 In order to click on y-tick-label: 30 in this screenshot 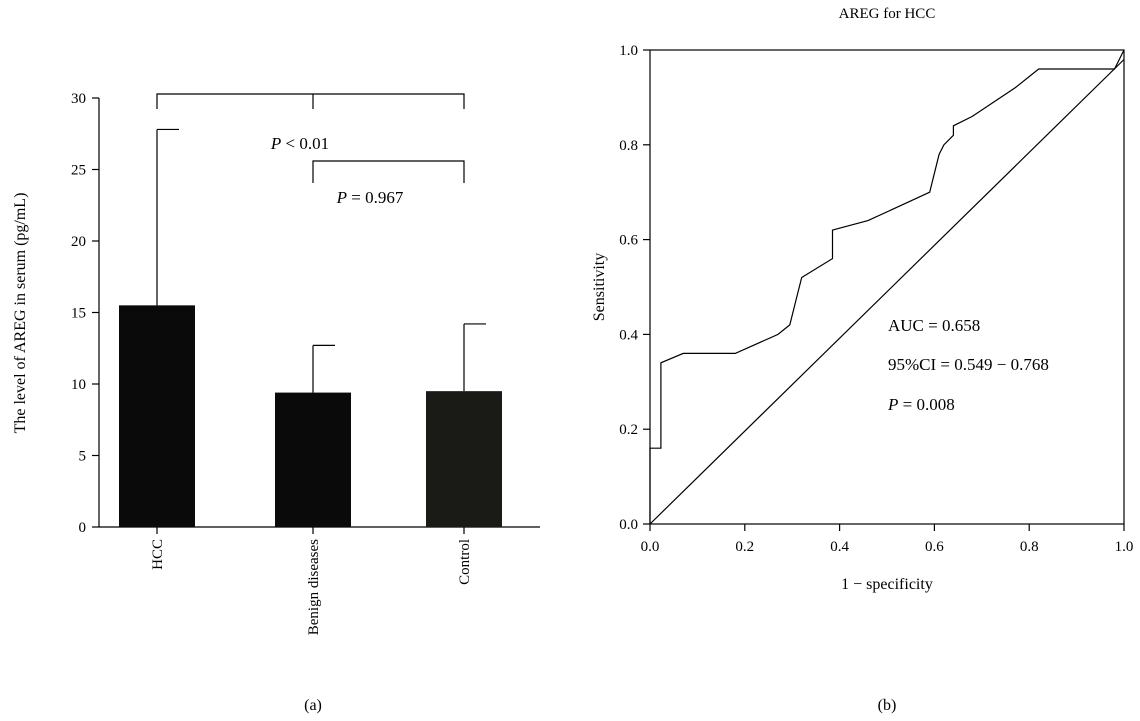, I will do `click(78, 99)`.